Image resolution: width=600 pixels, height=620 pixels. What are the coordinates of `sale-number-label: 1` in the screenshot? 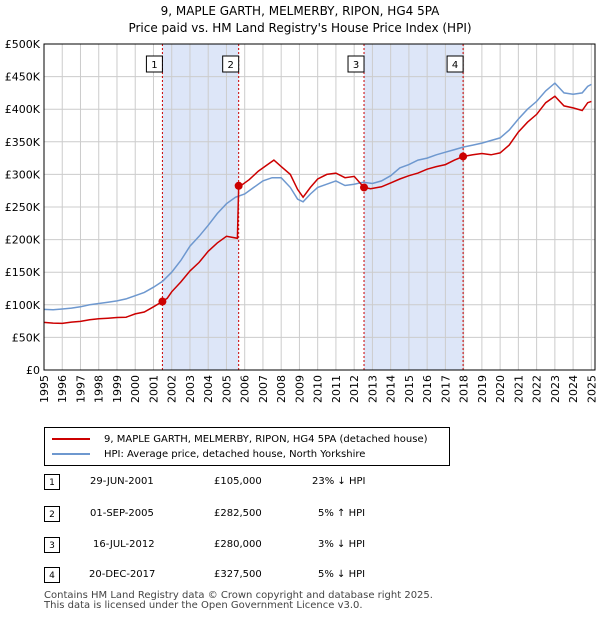 It's located at (154, 65).